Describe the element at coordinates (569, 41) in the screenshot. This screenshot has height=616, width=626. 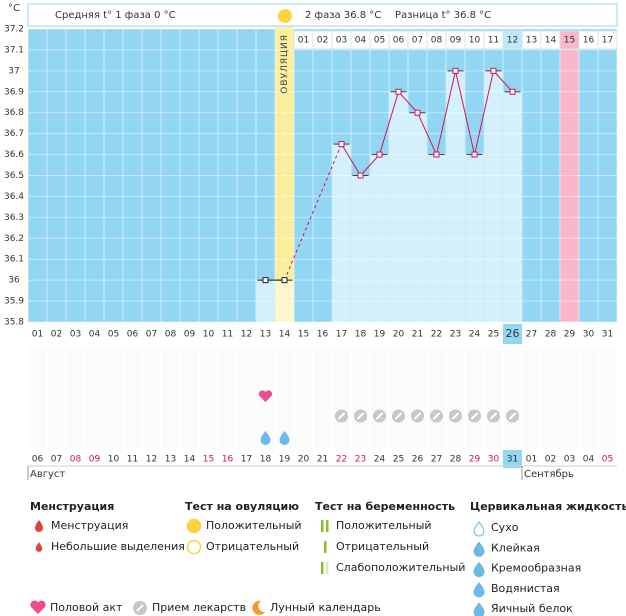
I see `post-ovulation-day: 15` at that location.